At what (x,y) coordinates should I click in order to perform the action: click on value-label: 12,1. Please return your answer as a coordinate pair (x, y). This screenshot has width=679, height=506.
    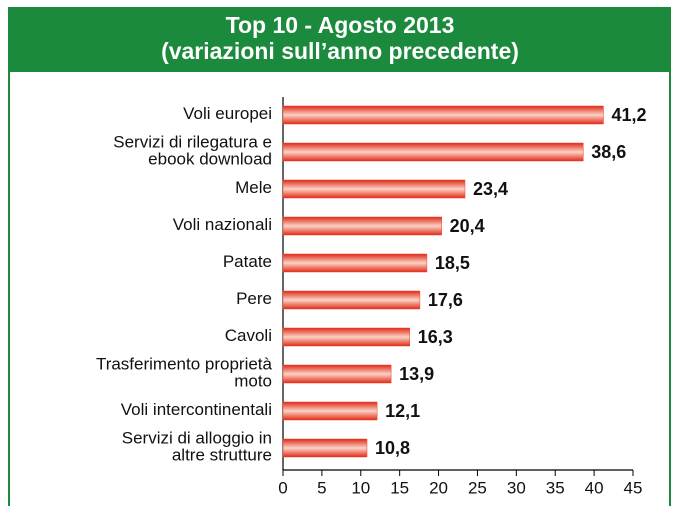
    Looking at the image, I should click on (402, 411).